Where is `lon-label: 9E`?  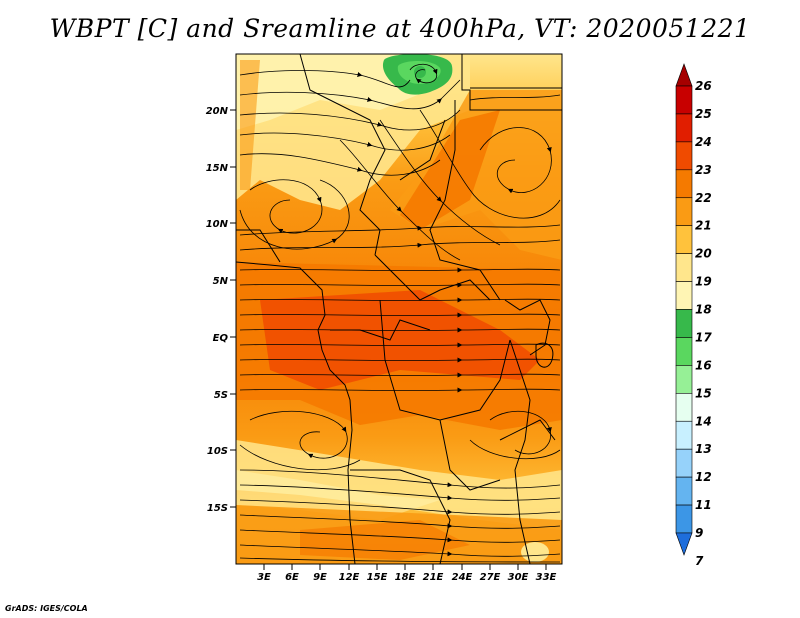 lon-label: 9E is located at coordinates (320, 577).